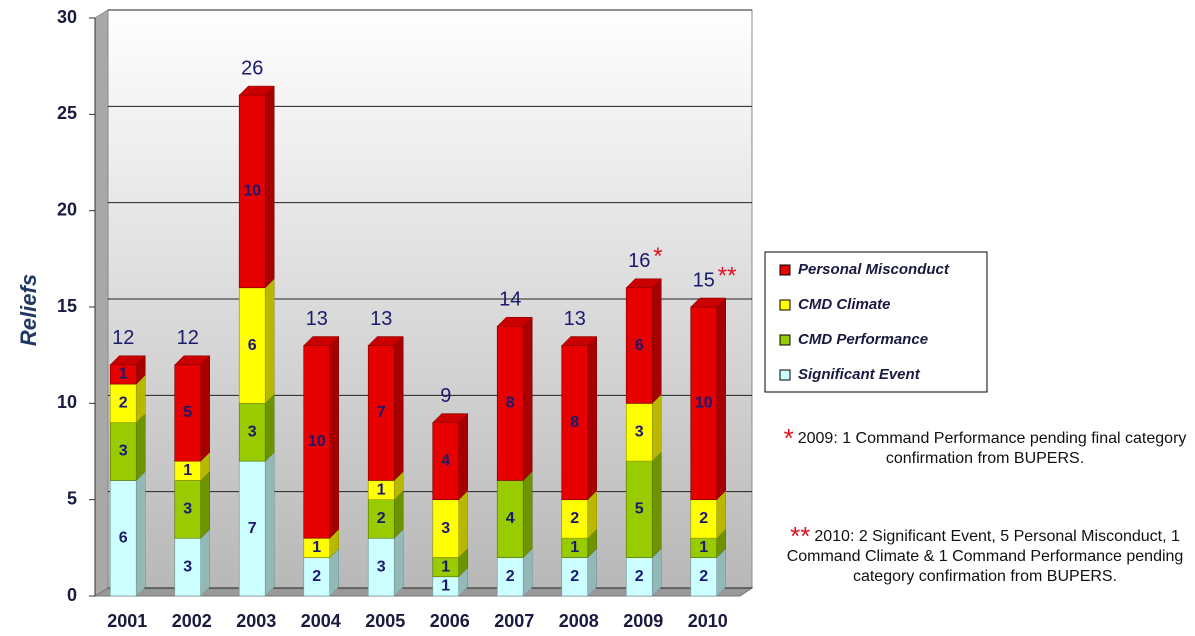 The width and height of the screenshot is (1195, 636). I want to click on x-tick-label: 2006, so click(450, 621).